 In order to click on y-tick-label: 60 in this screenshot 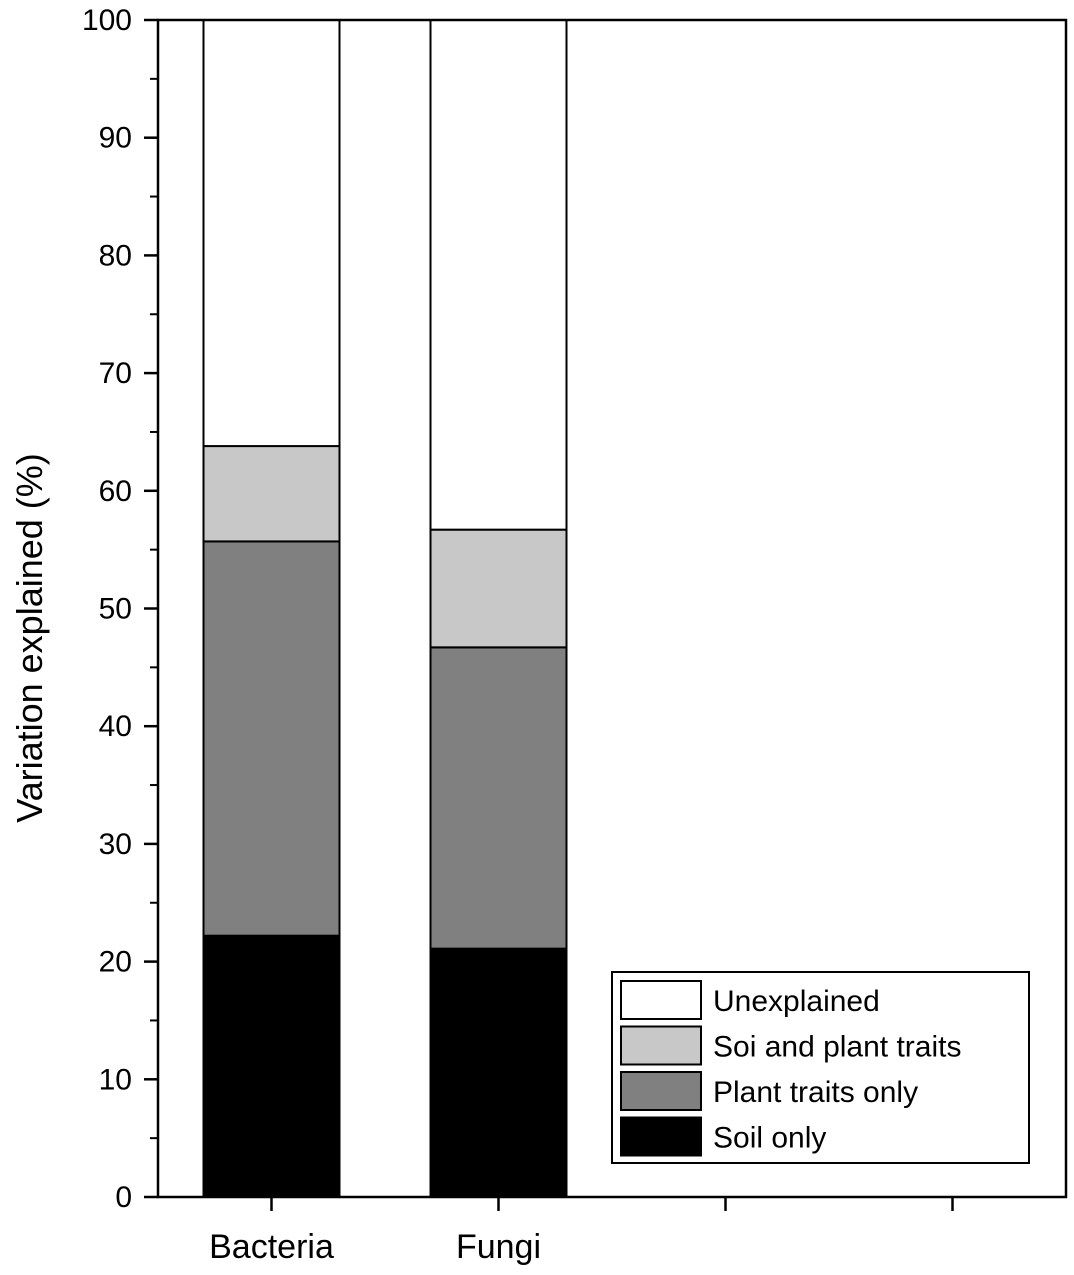, I will do `click(115, 491)`.